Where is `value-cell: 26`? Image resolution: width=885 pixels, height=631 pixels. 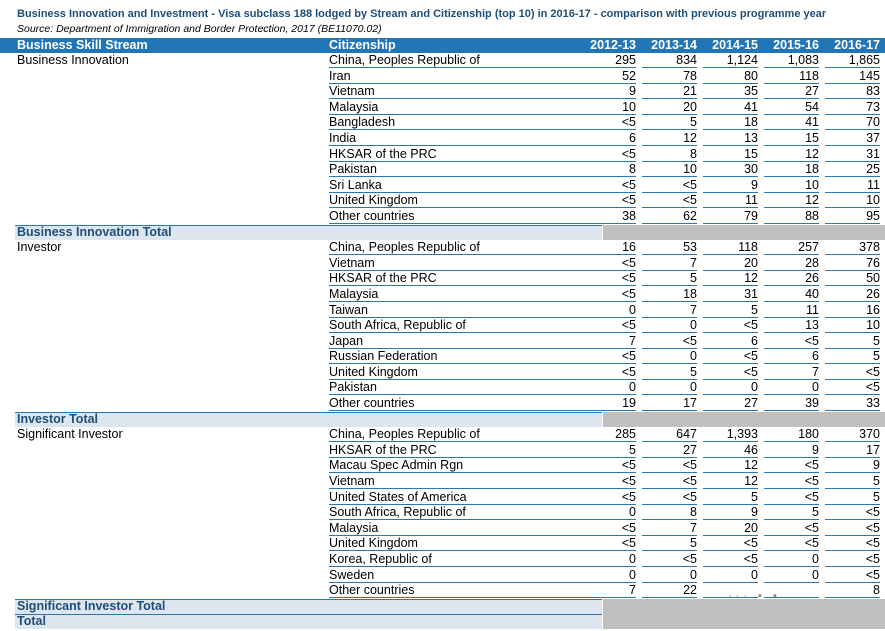
value-cell: 26 is located at coordinates (791, 279).